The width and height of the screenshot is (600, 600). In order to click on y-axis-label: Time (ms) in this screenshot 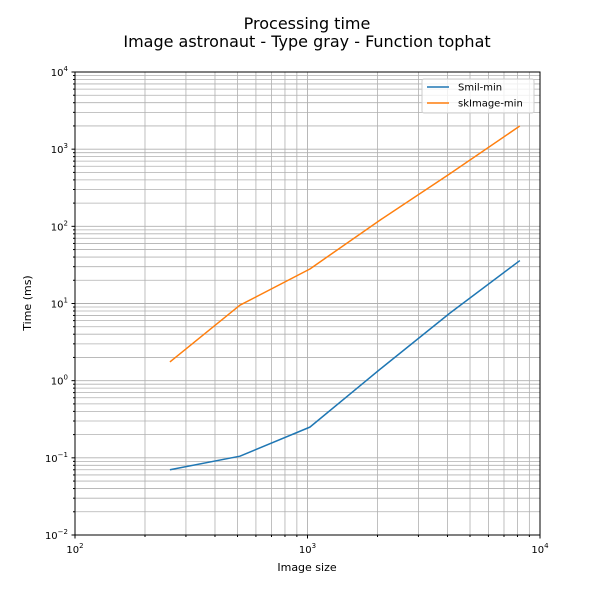, I will do `click(27, 303)`.